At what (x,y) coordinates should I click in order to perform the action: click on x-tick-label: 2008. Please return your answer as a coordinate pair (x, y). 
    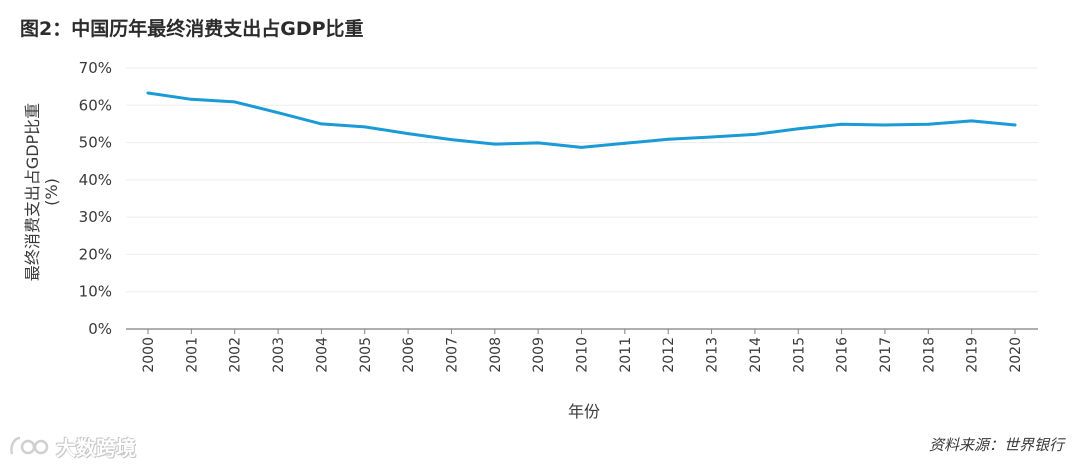
    Looking at the image, I should click on (496, 355).